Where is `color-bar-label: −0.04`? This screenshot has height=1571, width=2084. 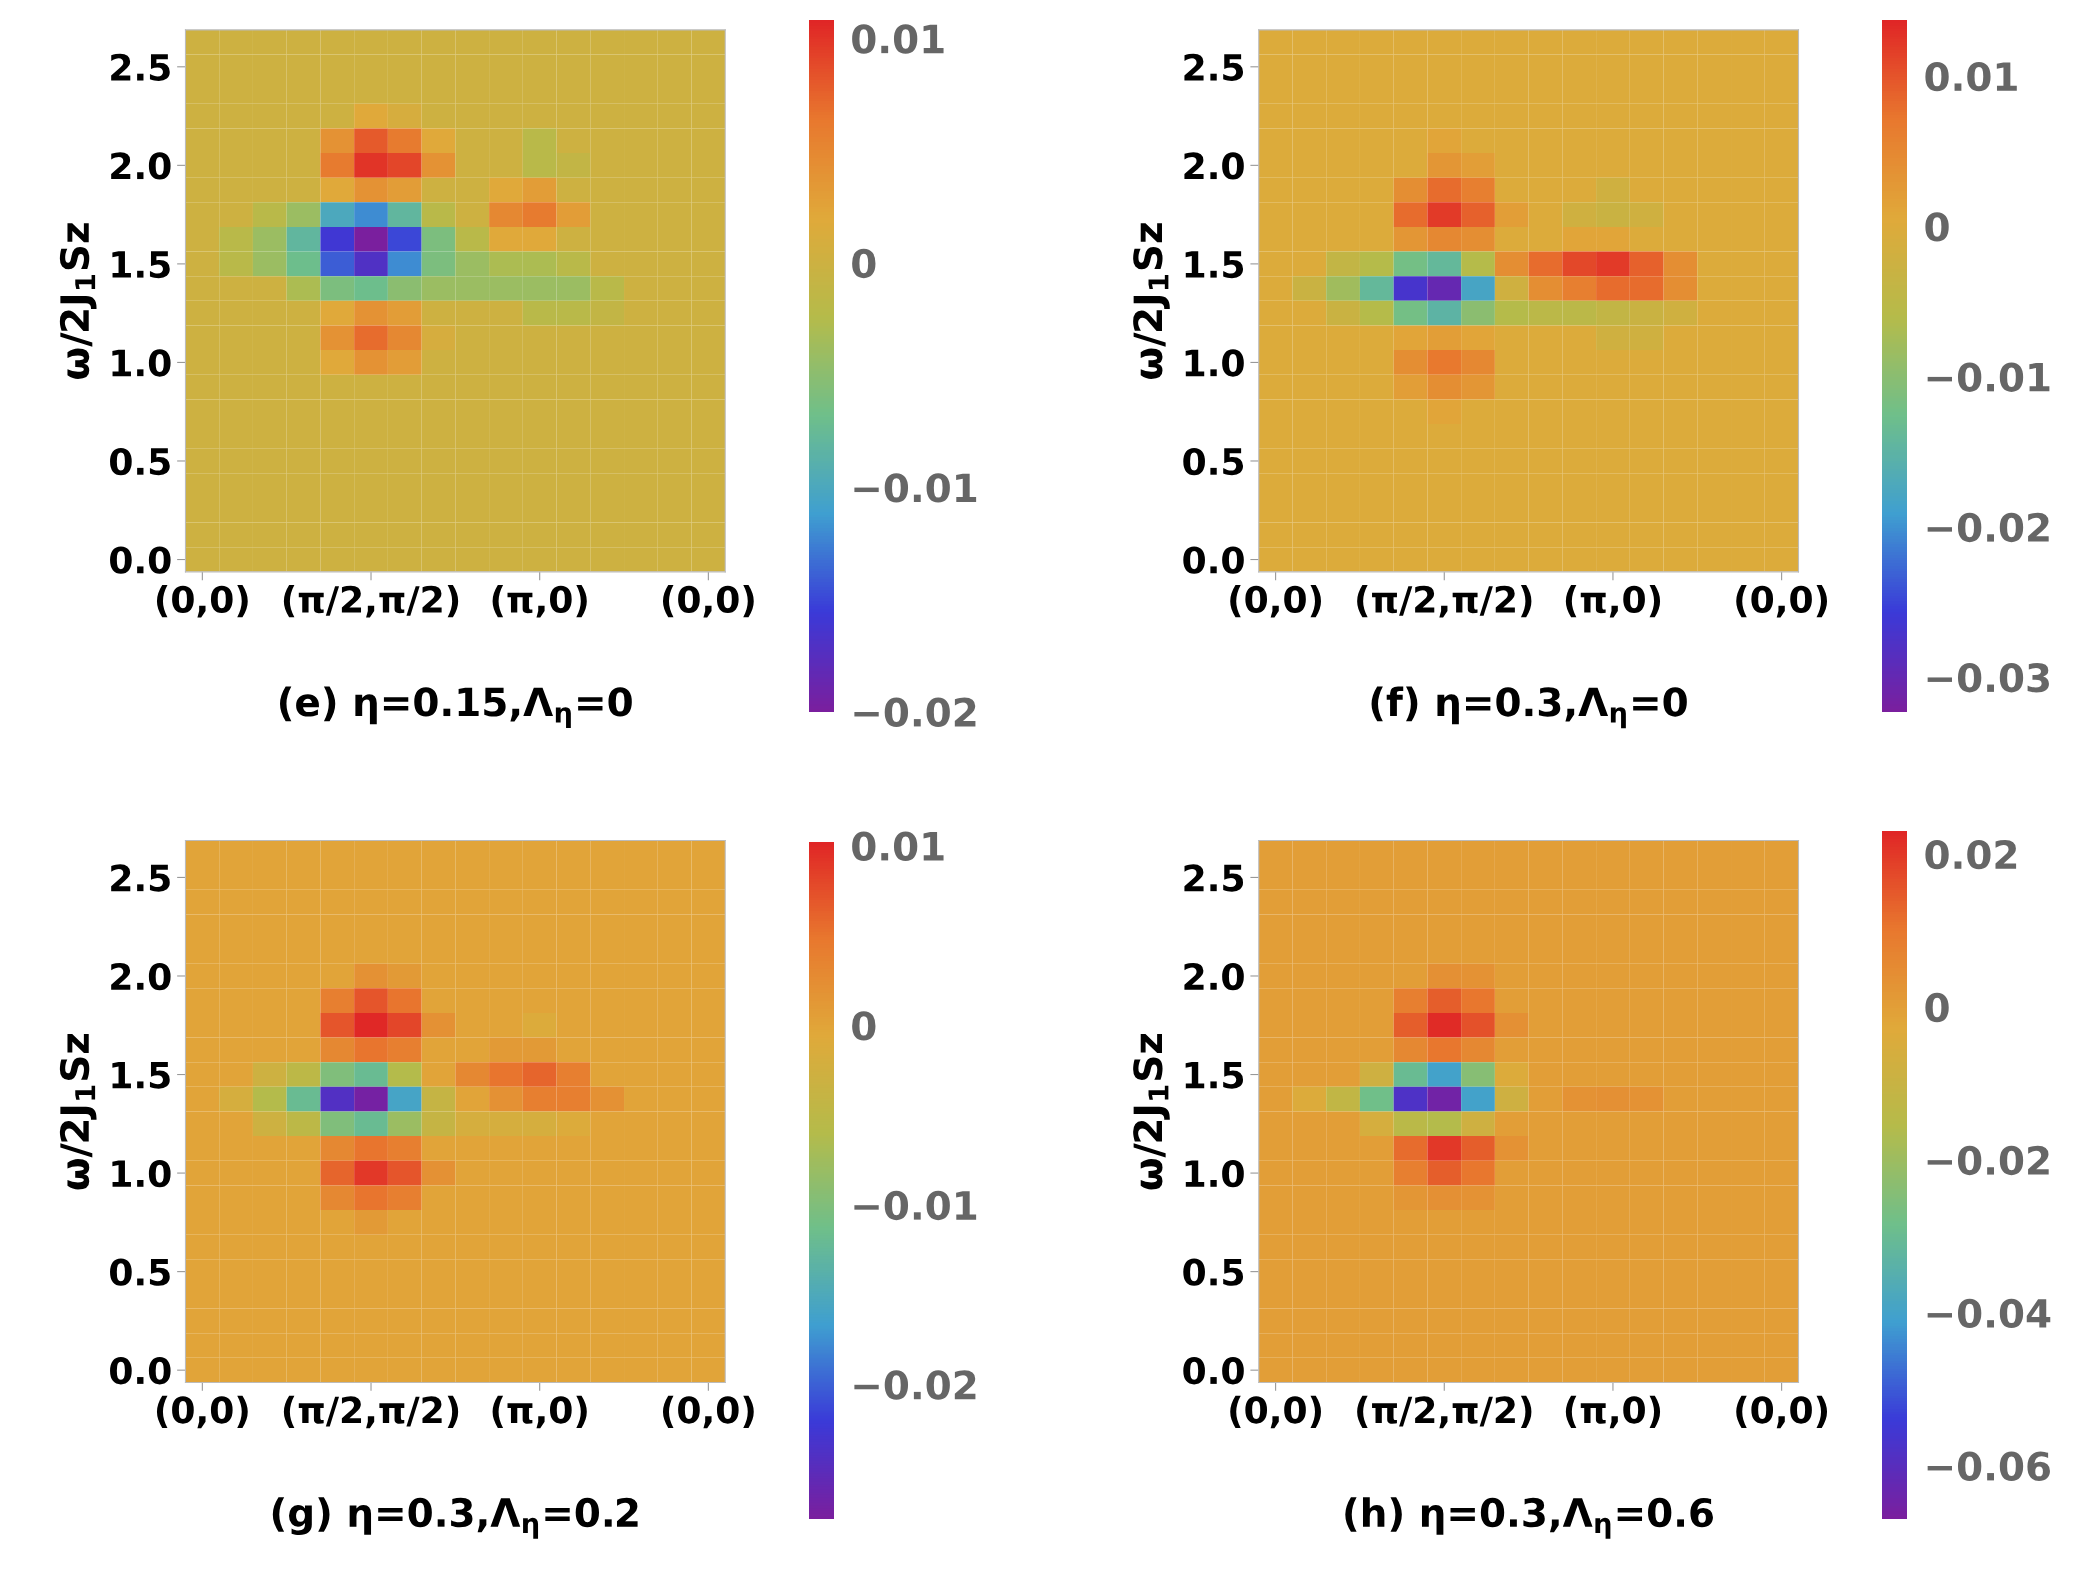 color-bar-label: −0.04 is located at coordinates (1989, 1313).